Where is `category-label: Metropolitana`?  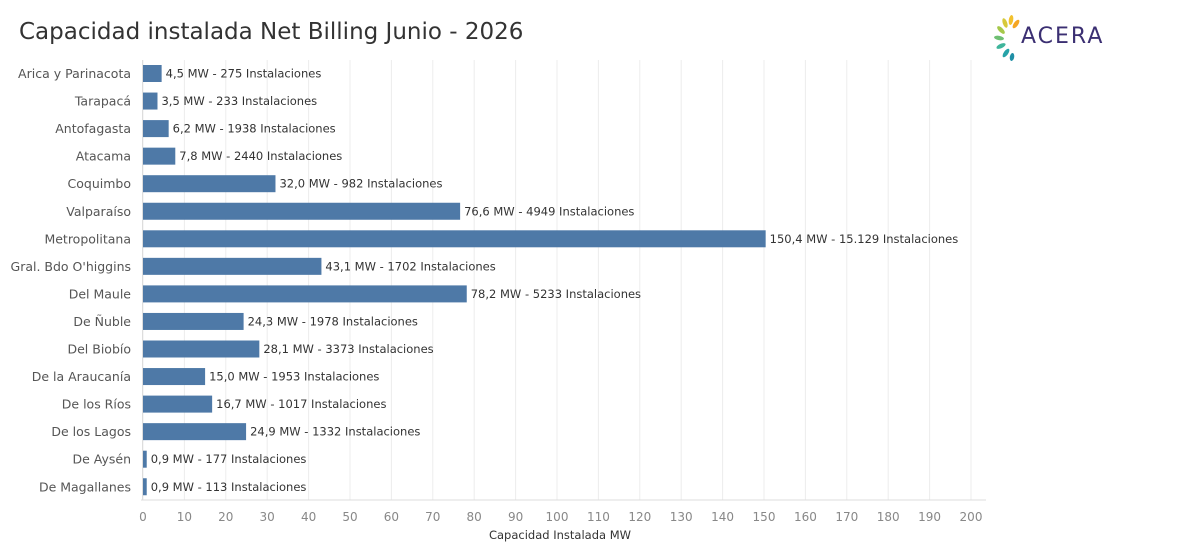
category-label: Metropolitana is located at coordinates (87, 238).